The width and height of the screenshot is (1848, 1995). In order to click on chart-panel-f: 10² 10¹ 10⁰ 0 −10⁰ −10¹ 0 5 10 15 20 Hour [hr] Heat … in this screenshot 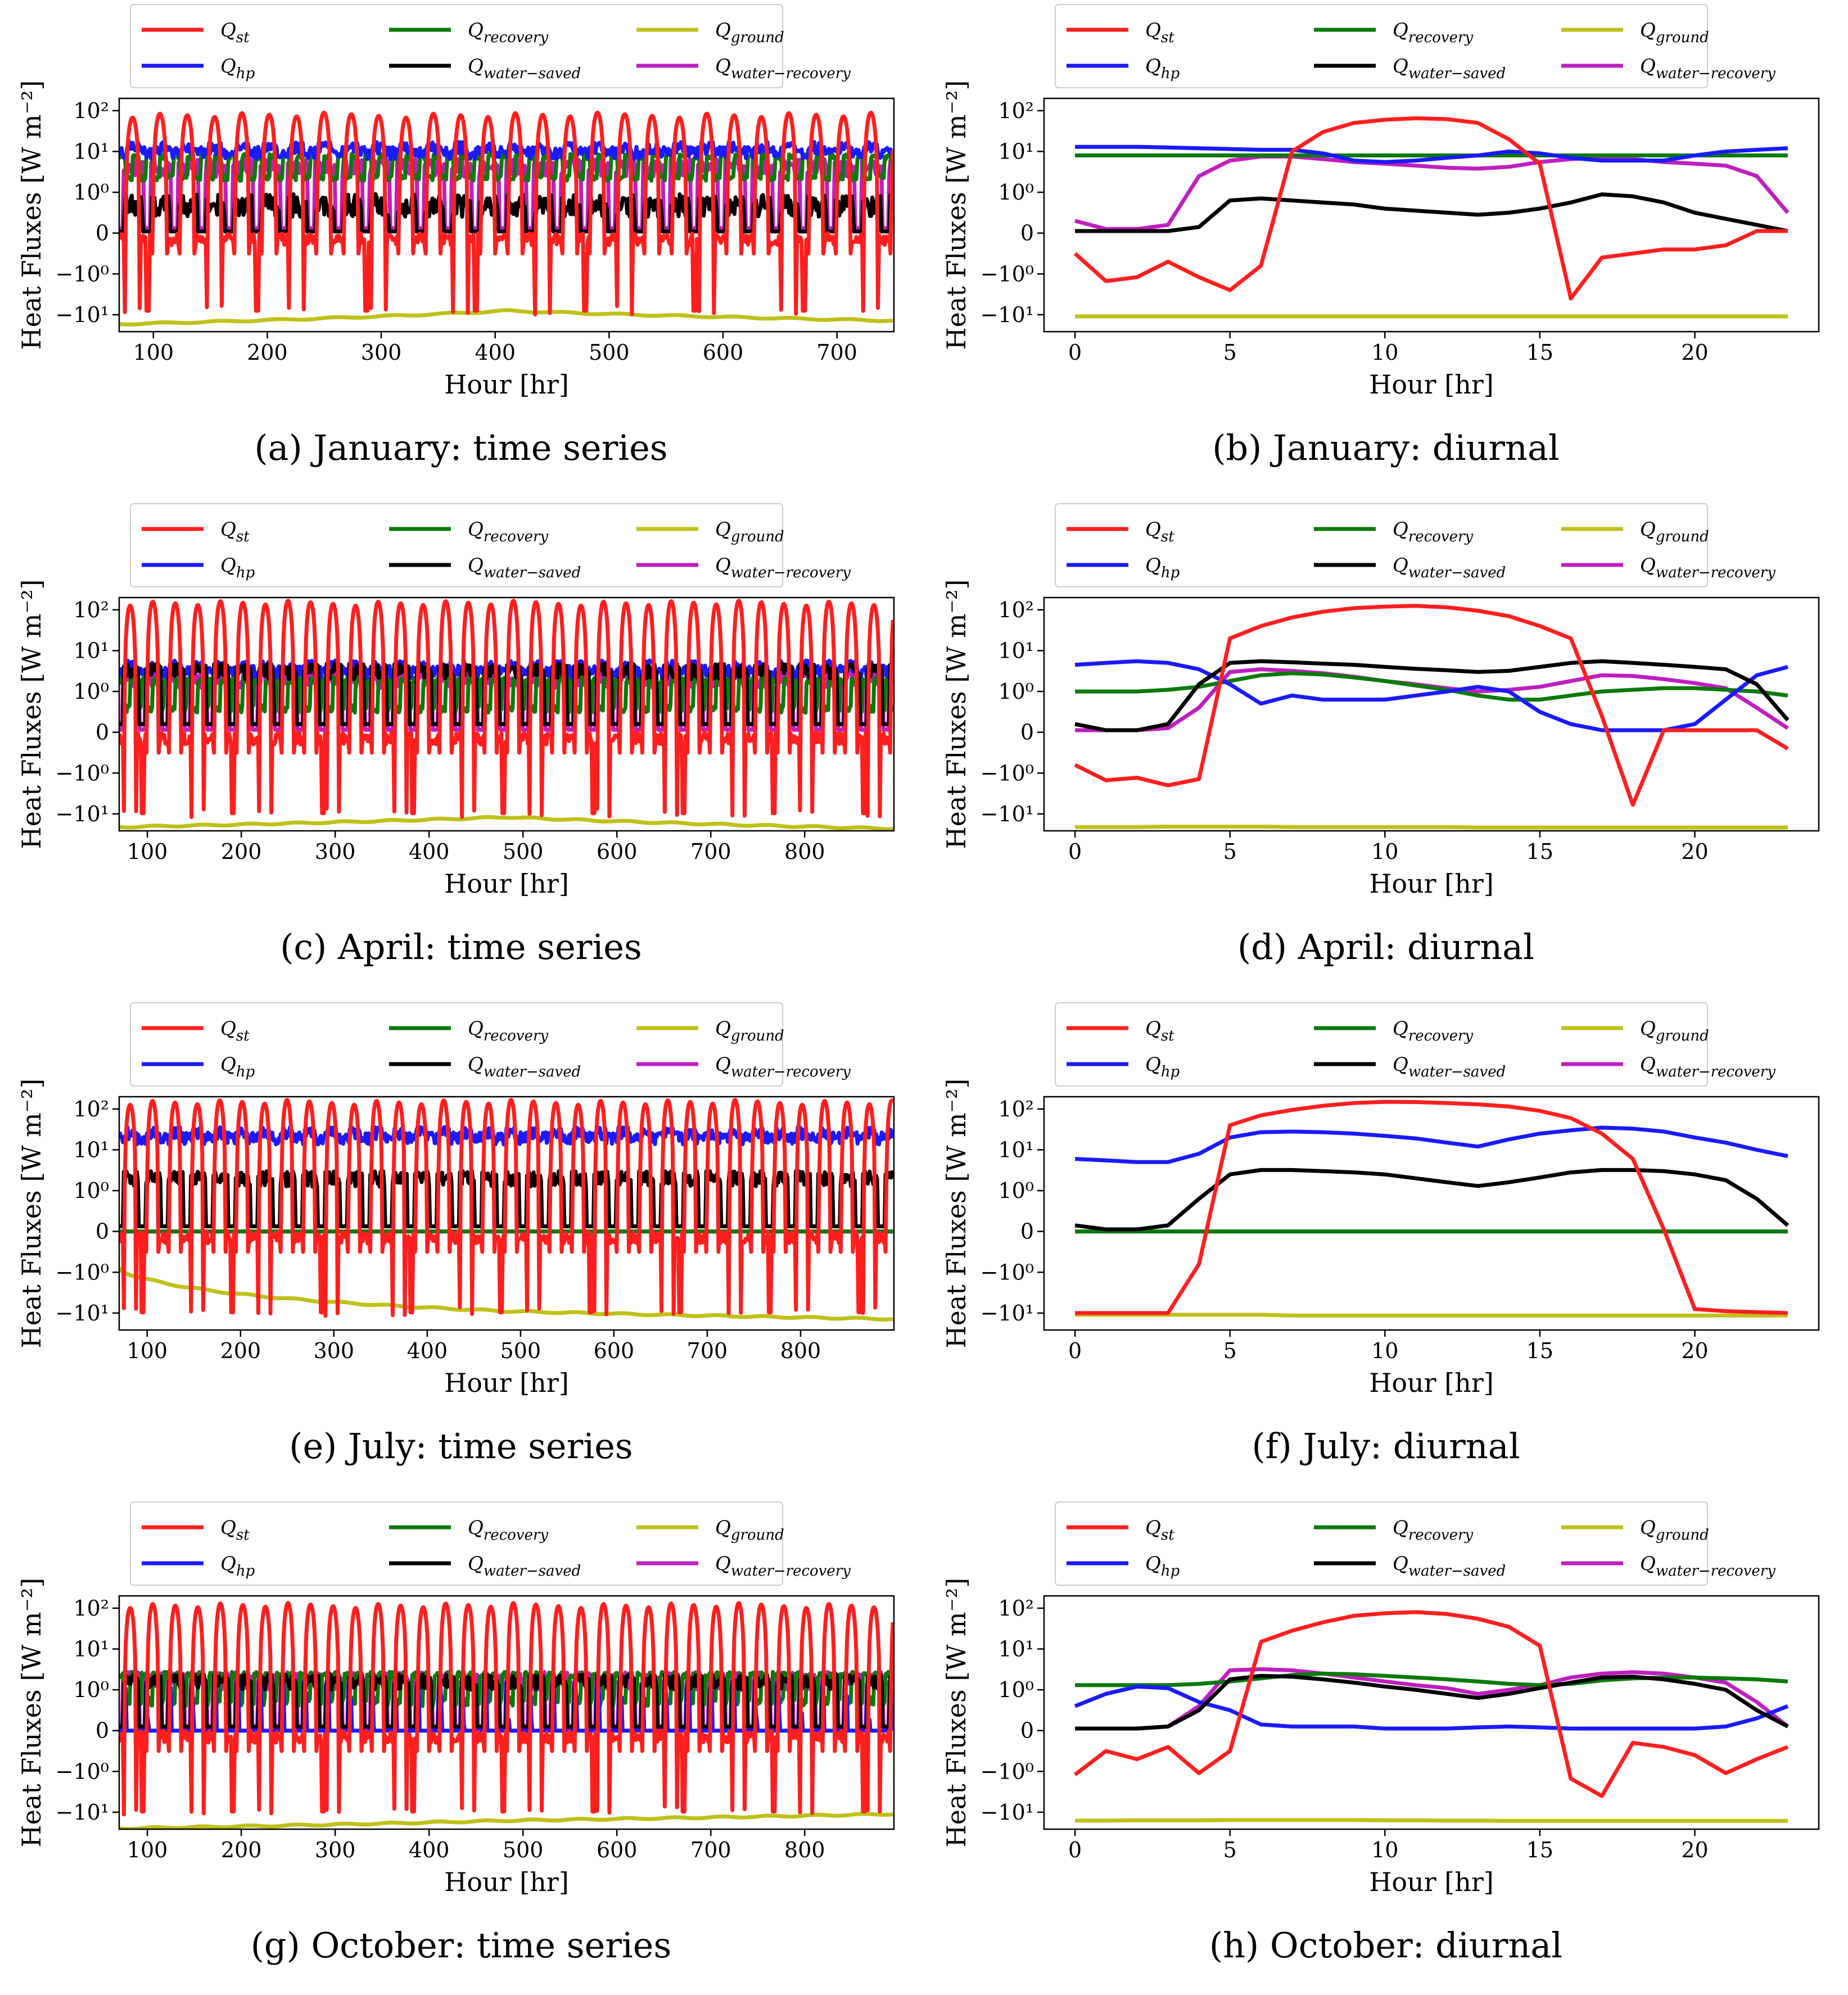, I will do `click(1386, 1247)`.